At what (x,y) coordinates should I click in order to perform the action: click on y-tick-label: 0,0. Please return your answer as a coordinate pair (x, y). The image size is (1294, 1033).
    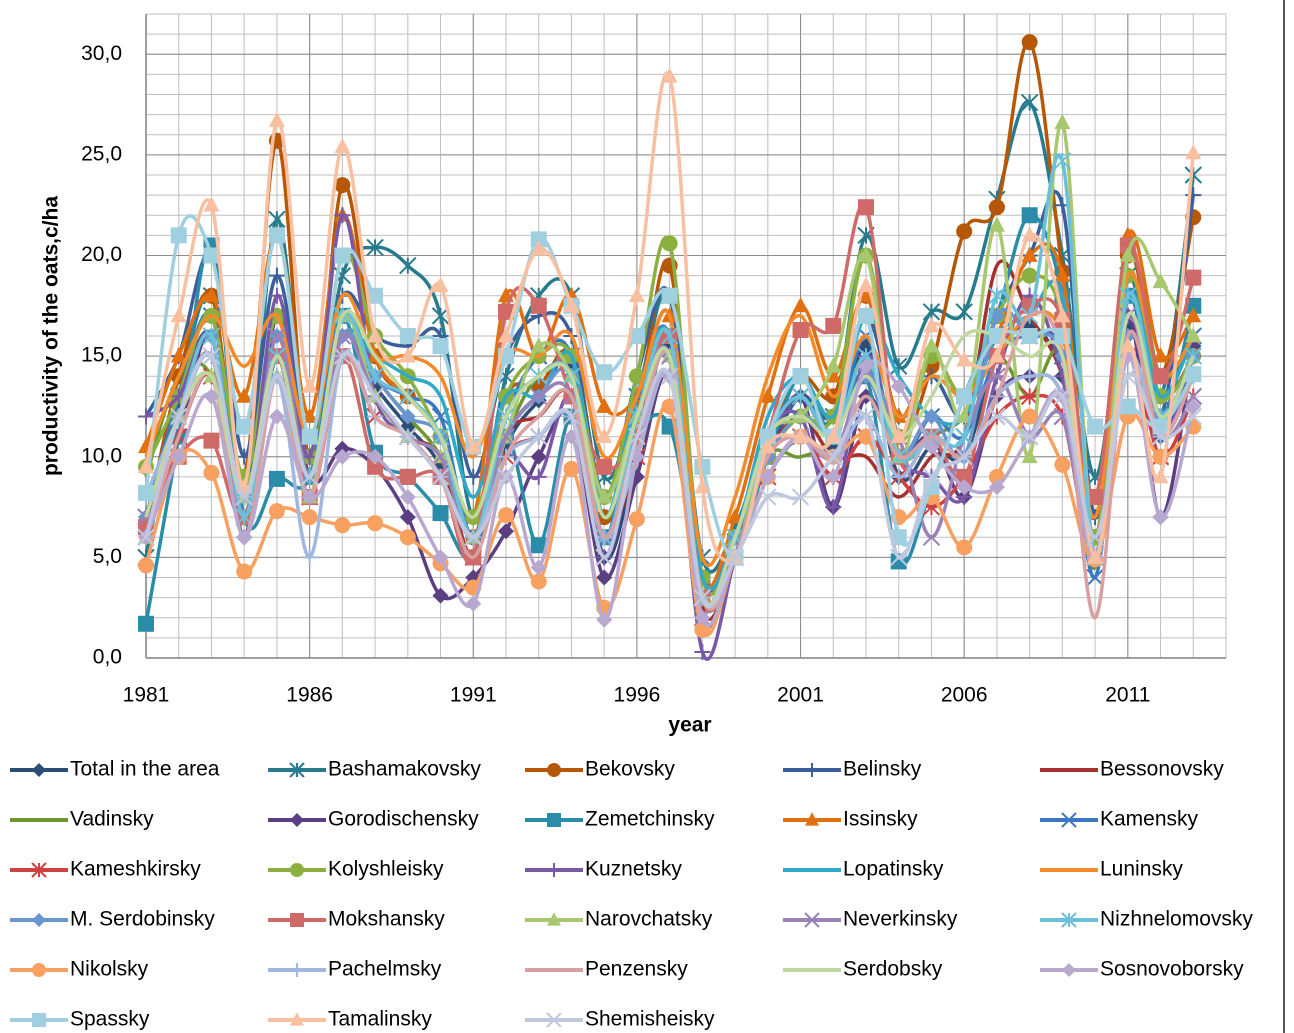
    Looking at the image, I should click on (107, 657).